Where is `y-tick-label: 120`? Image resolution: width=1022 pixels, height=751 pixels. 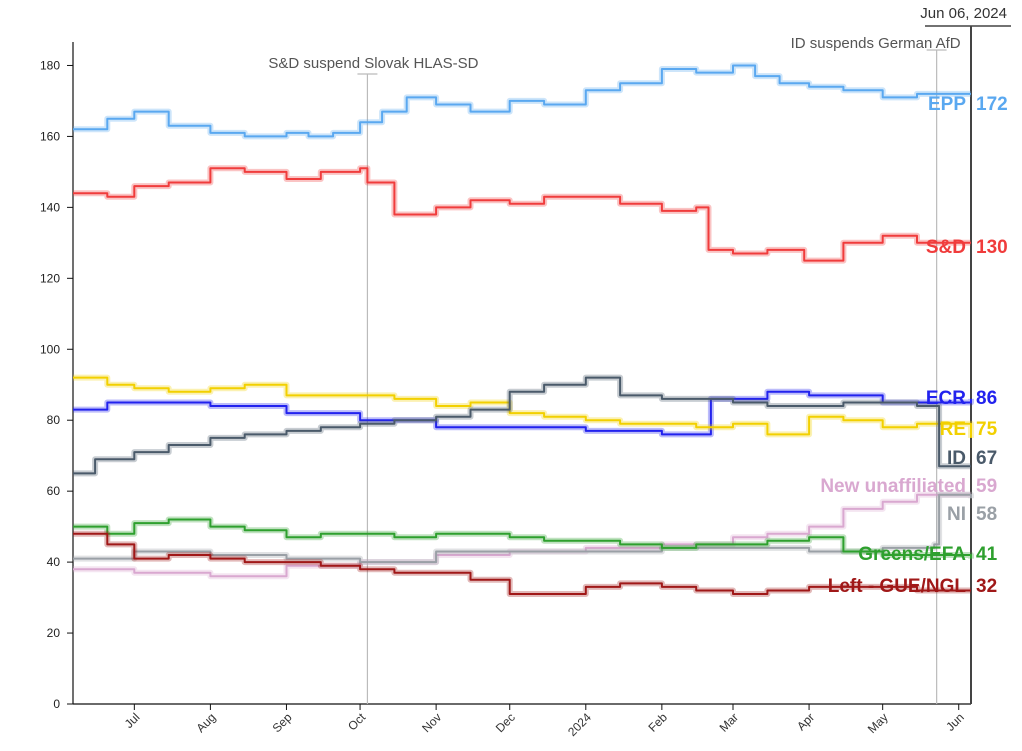 y-tick-label: 120 is located at coordinates (50, 278).